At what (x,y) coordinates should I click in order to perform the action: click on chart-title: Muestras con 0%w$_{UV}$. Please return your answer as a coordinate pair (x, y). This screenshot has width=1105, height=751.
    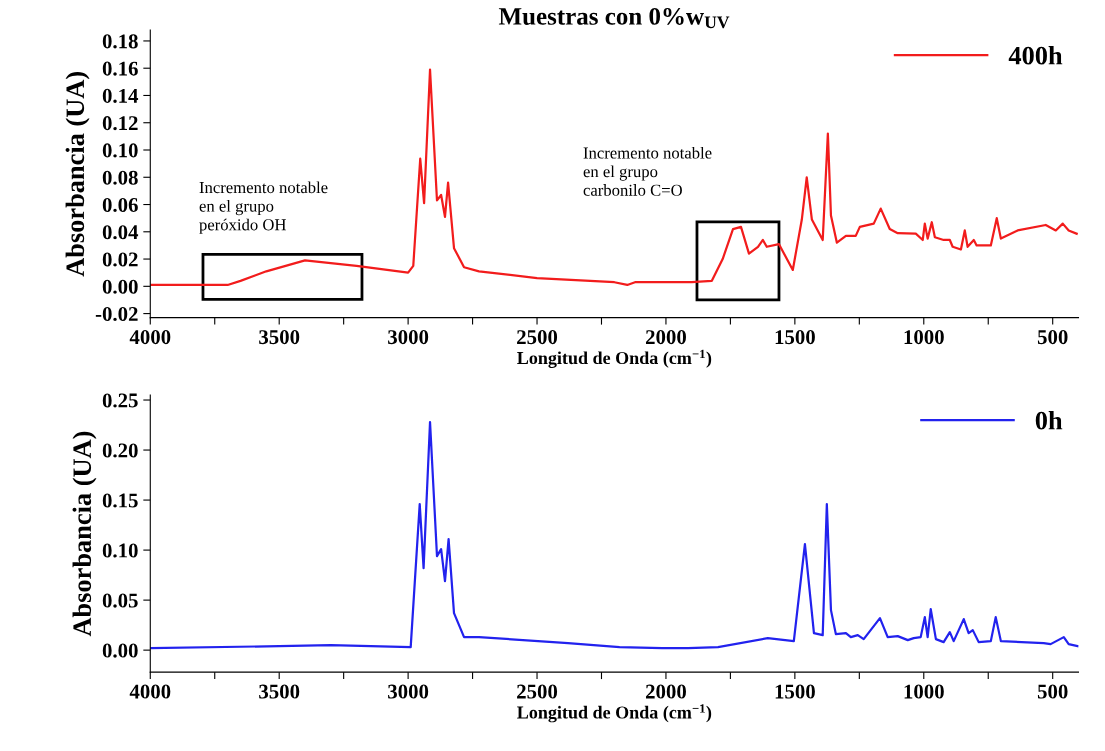
    Looking at the image, I should click on (614, 18).